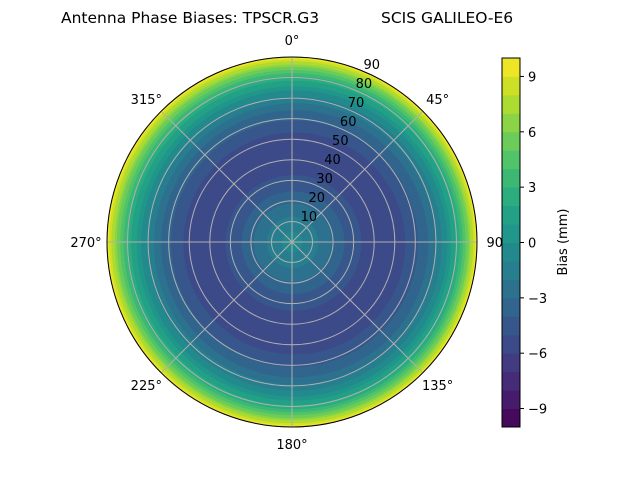 Image resolution: width=640 pixels, height=480 pixels. I want to click on colorbar-tick-label: −9, so click(537, 410).